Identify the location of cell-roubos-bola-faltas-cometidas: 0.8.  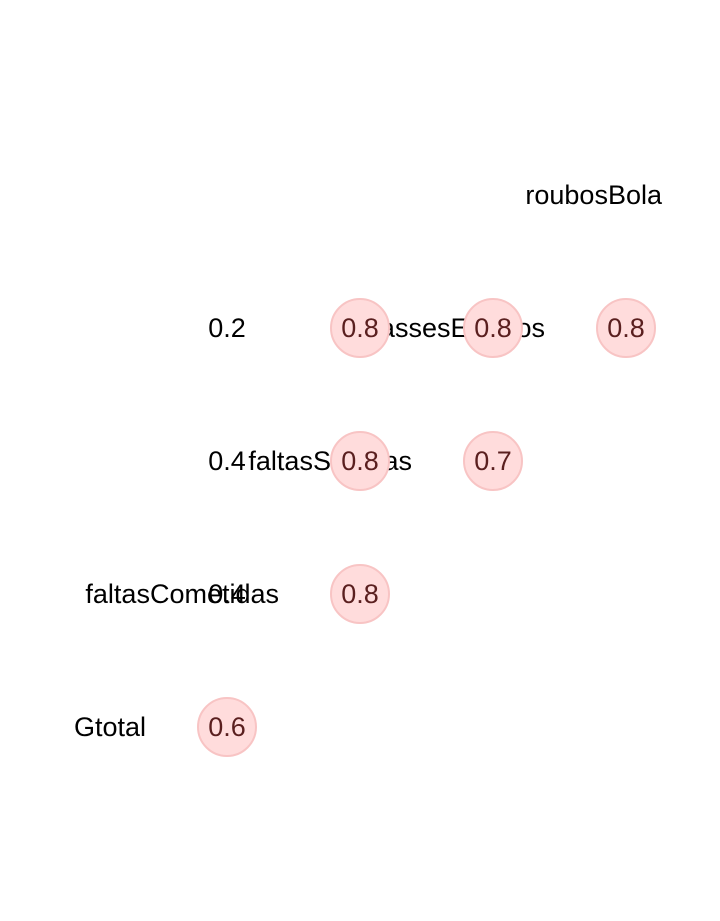
(360, 328).